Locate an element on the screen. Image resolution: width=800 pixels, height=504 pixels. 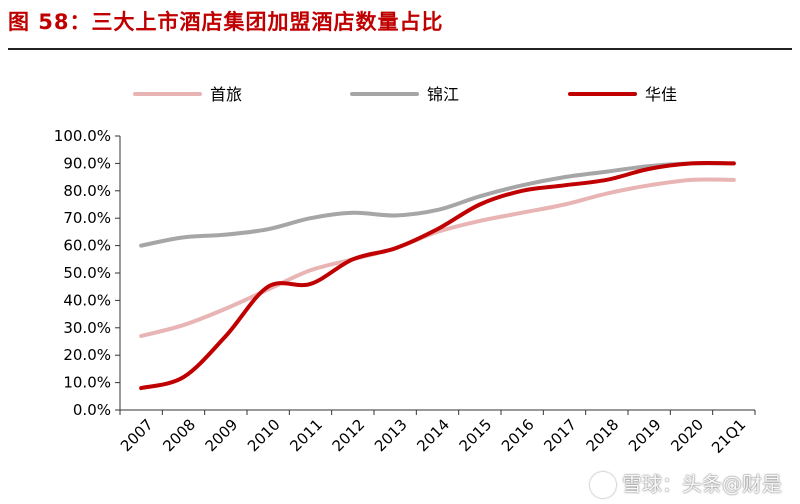
x-tick-label: 2011 is located at coordinates (306, 436).